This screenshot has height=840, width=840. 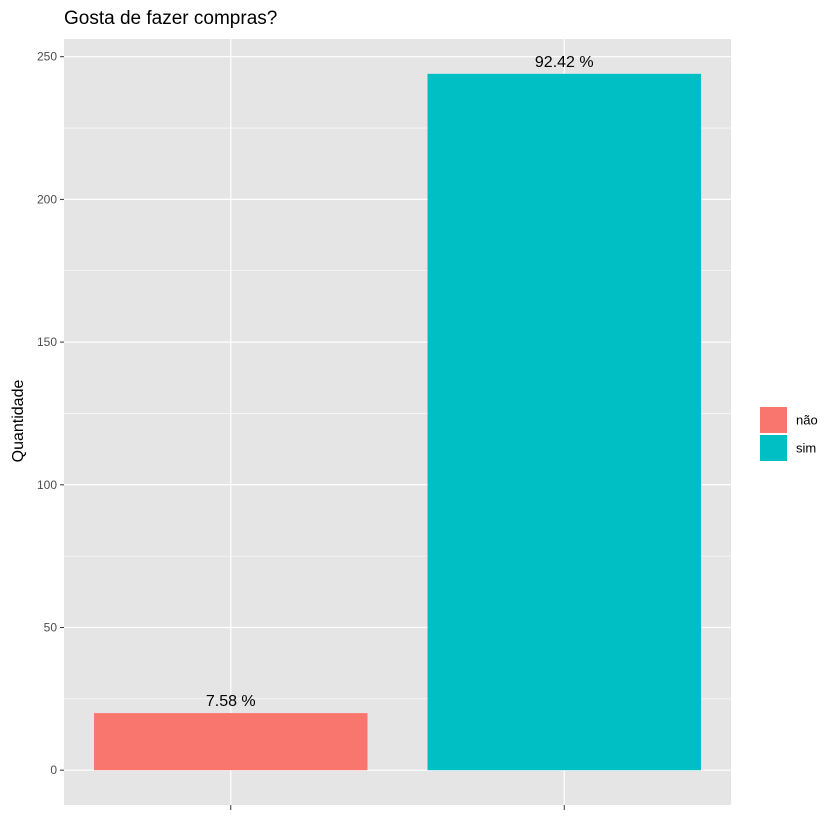 What do you see at coordinates (231, 701) in the screenshot?
I see `data-label: 7.58 %` at bounding box center [231, 701].